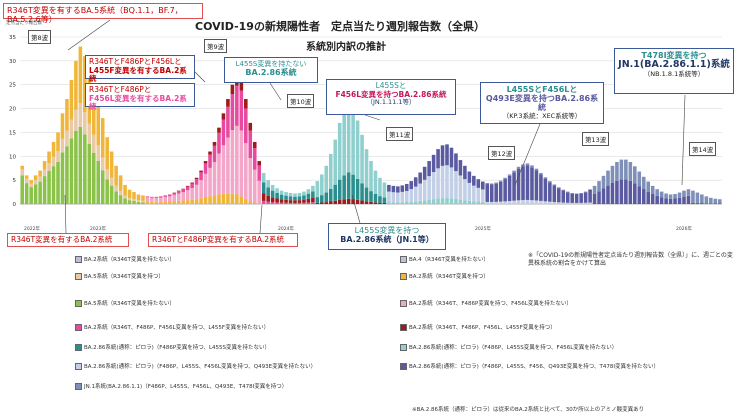 The image size is (740, 417). I want to click on chart-subtitle: 系統別内訳の推計, so click(346, 47).